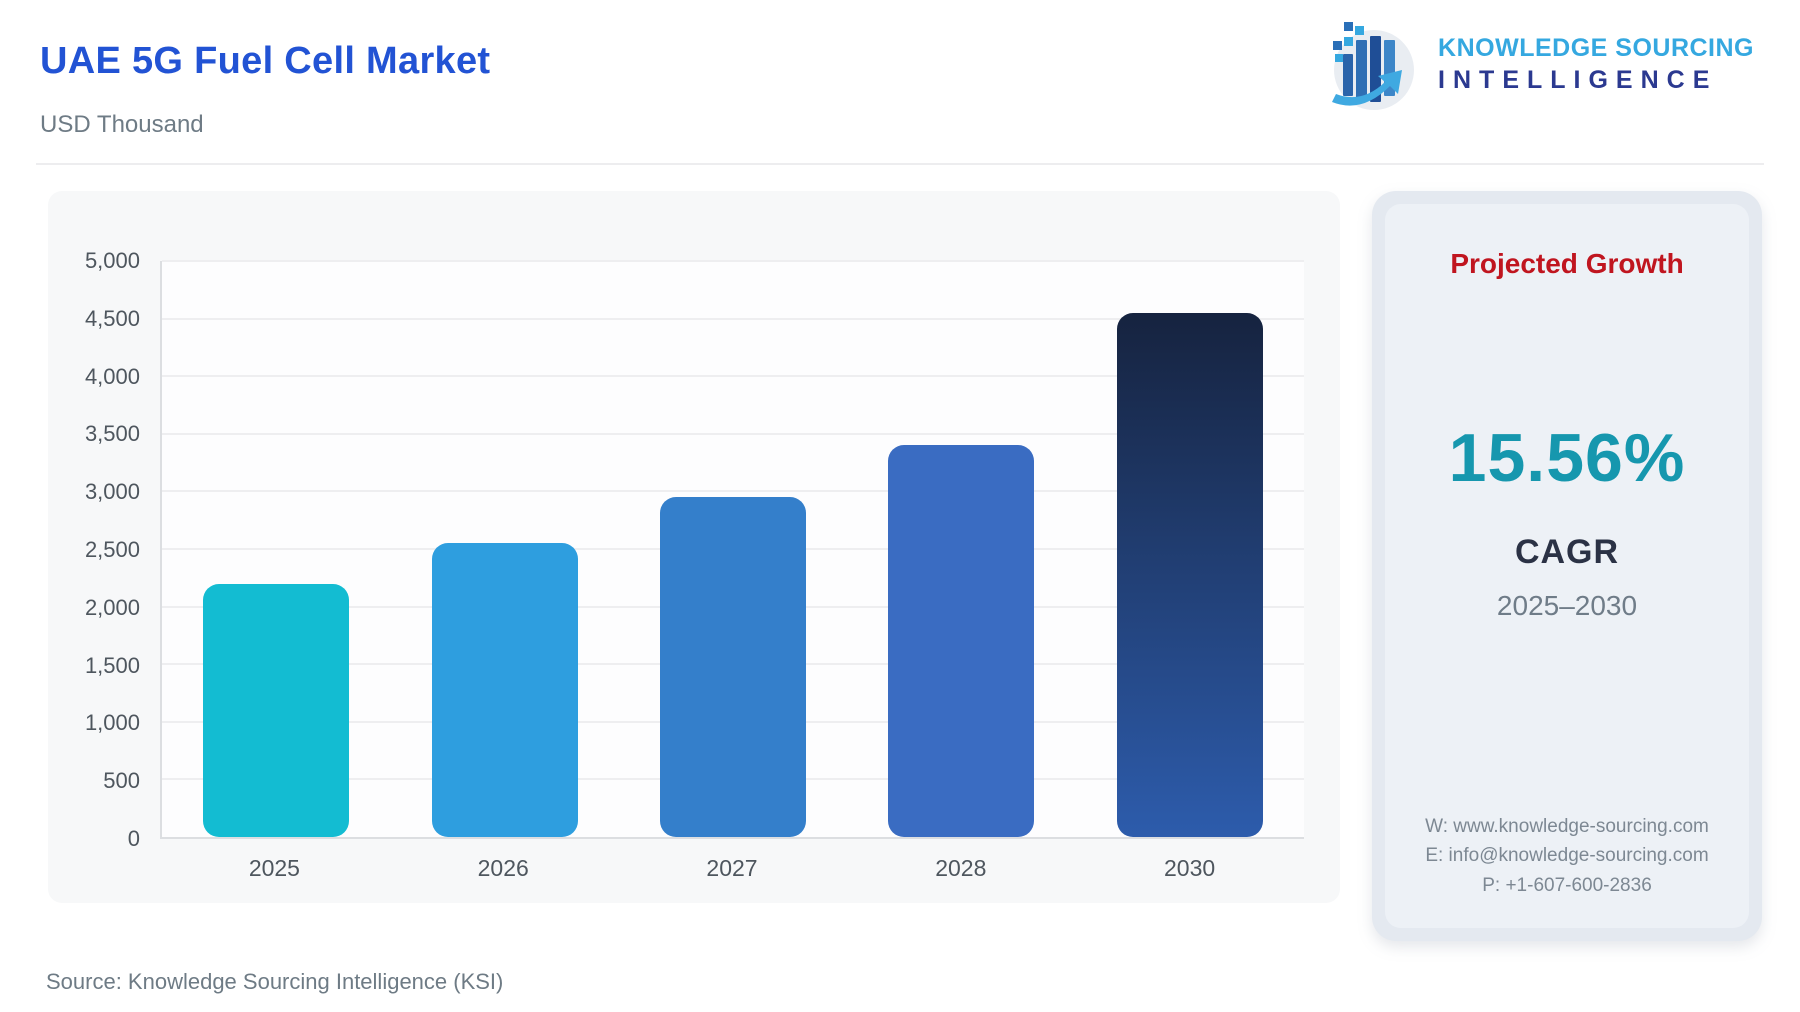 The height and width of the screenshot is (1012, 1800). Describe the element at coordinates (1567, 606) in the screenshot. I see `cagr-period: 2025–2030` at that location.